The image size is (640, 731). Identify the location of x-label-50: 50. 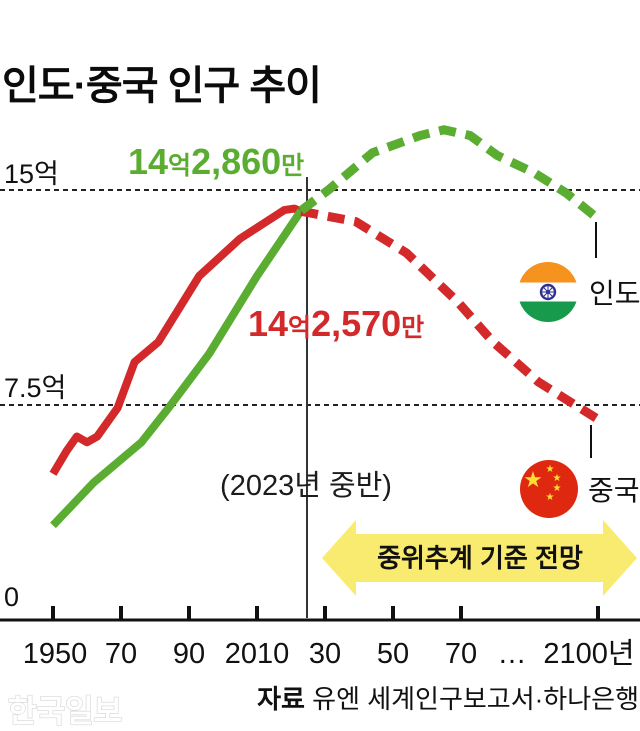
(393, 654).